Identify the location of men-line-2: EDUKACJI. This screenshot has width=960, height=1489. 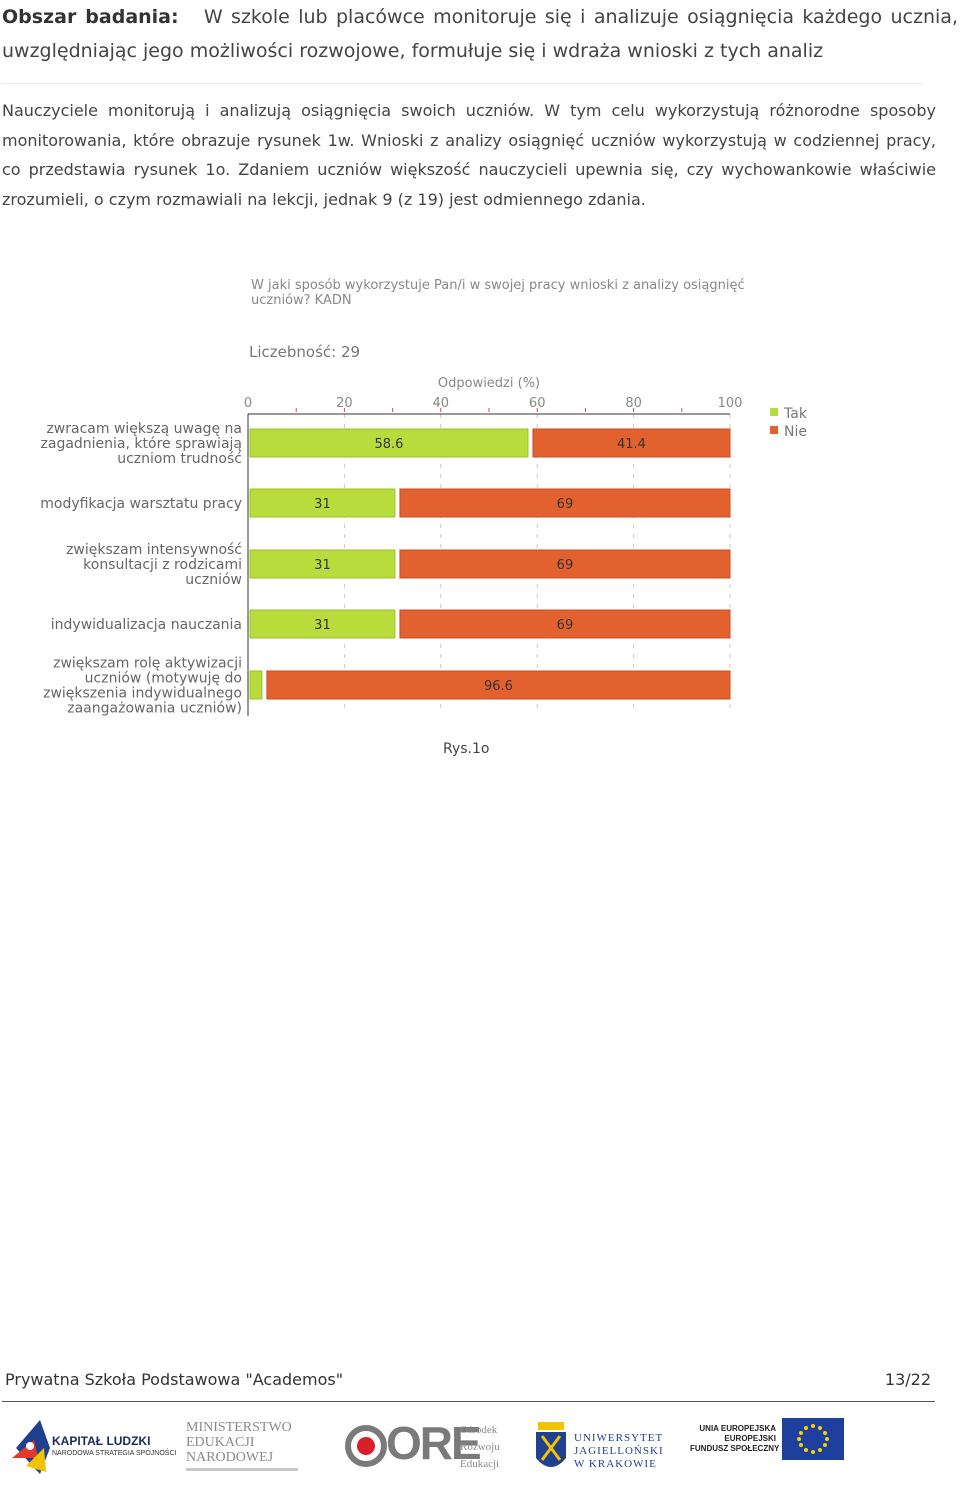
(220, 1442).